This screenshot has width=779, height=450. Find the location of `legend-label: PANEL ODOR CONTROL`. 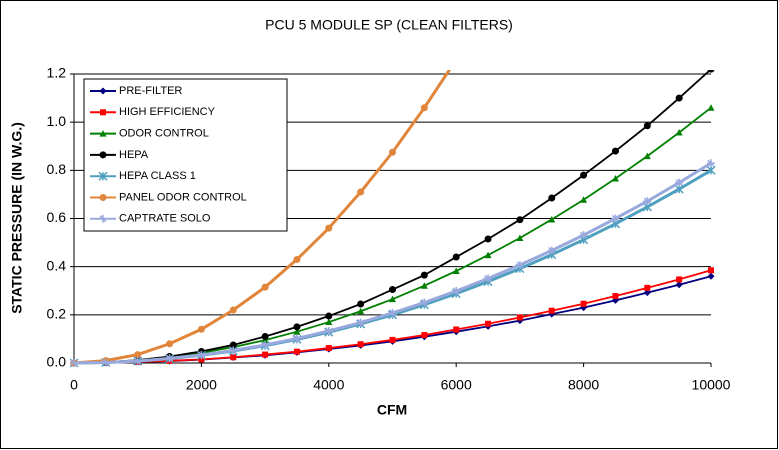

legend-label: PANEL ODOR CONTROL is located at coordinates (183, 197).